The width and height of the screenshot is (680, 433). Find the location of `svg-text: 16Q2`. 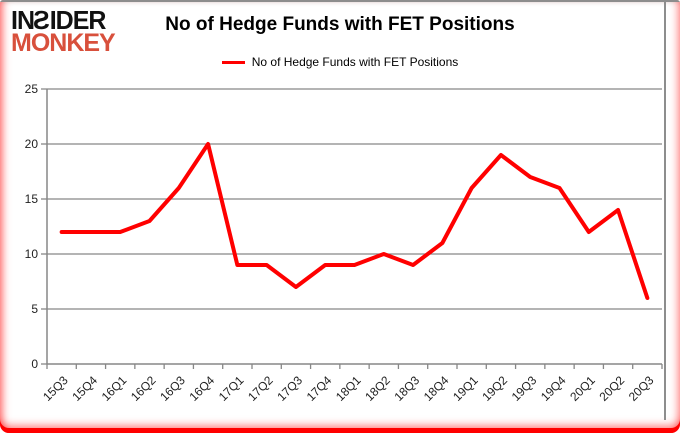

svg-text: 16Q2 is located at coordinates (143, 388).